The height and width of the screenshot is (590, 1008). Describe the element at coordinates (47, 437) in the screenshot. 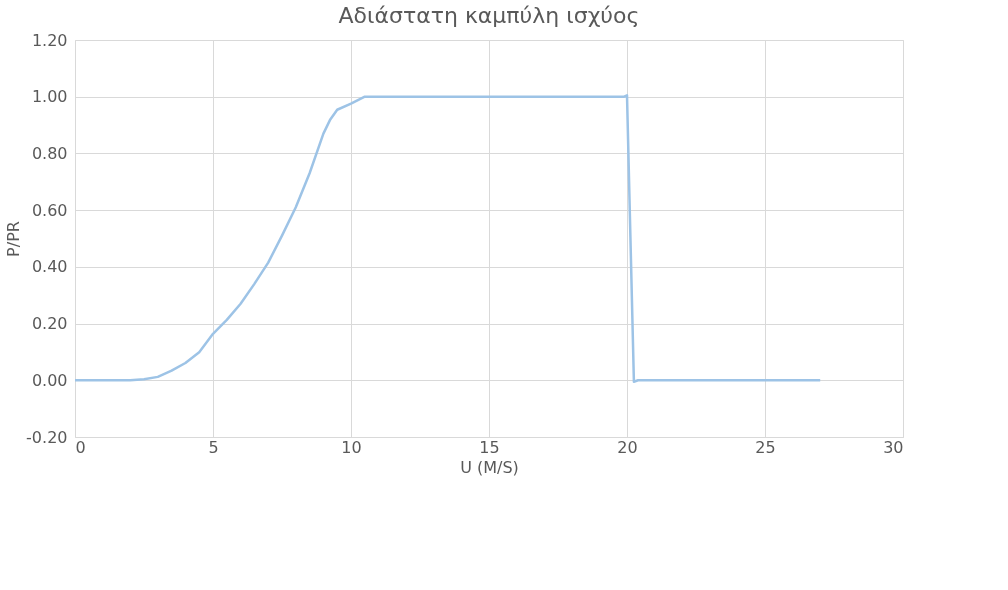

I see `y-tick-label: -0.20` at that location.